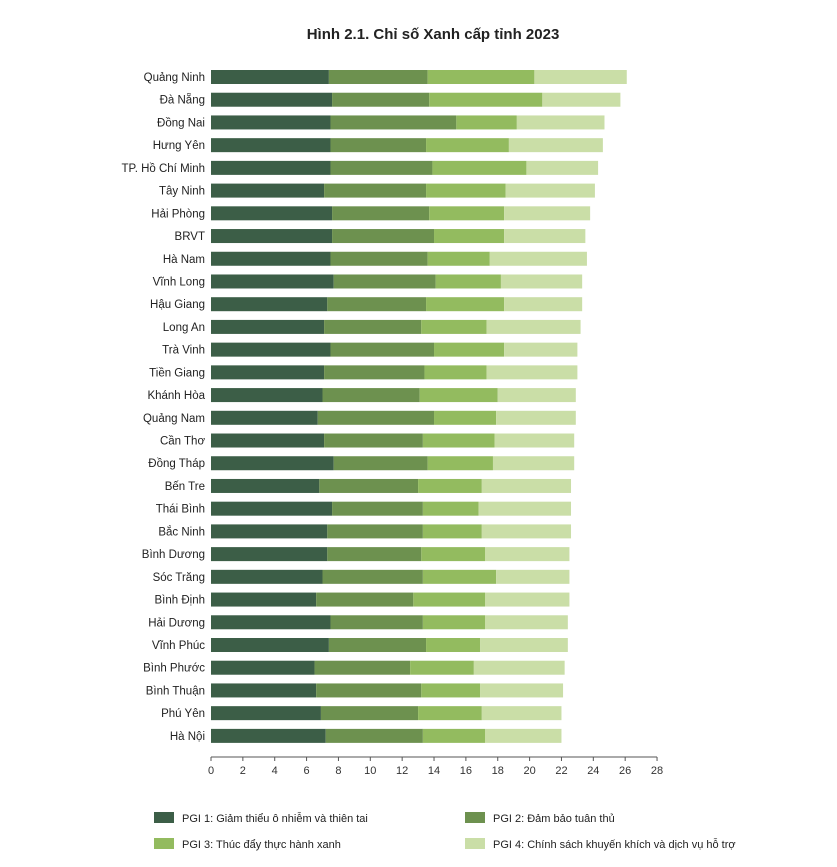 The width and height of the screenshot is (837, 867). Describe the element at coordinates (243, 771) in the screenshot. I see `x-tick-label: 2` at that location.